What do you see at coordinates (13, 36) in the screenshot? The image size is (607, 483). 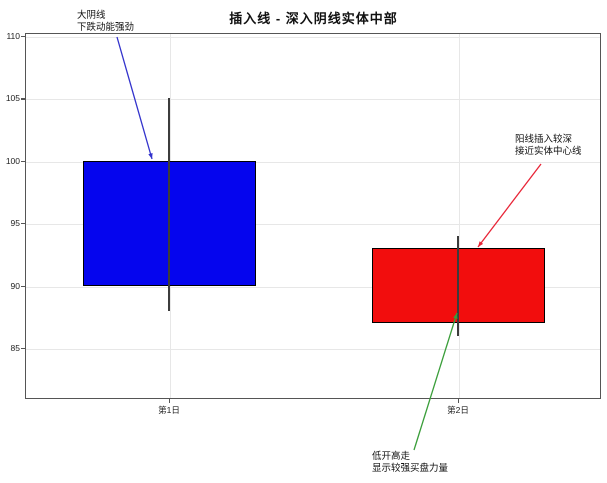 I see `ytick-label-110: 110` at bounding box center [13, 36].